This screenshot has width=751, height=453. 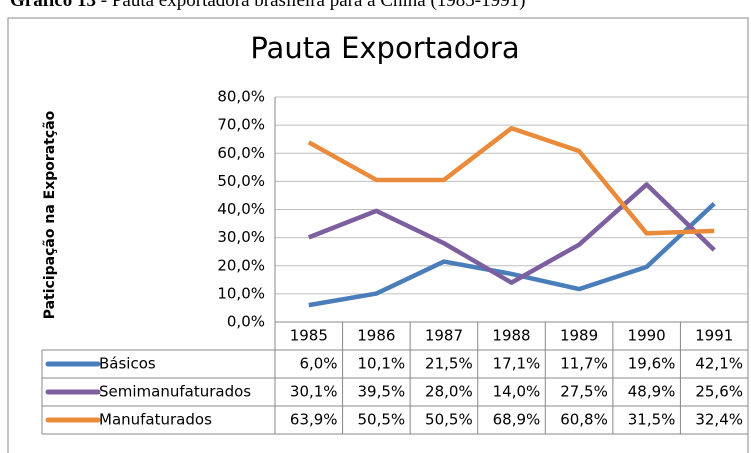 What do you see at coordinates (241, 209) in the screenshot?
I see `y-tick-label: 40,0%` at bounding box center [241, 209].